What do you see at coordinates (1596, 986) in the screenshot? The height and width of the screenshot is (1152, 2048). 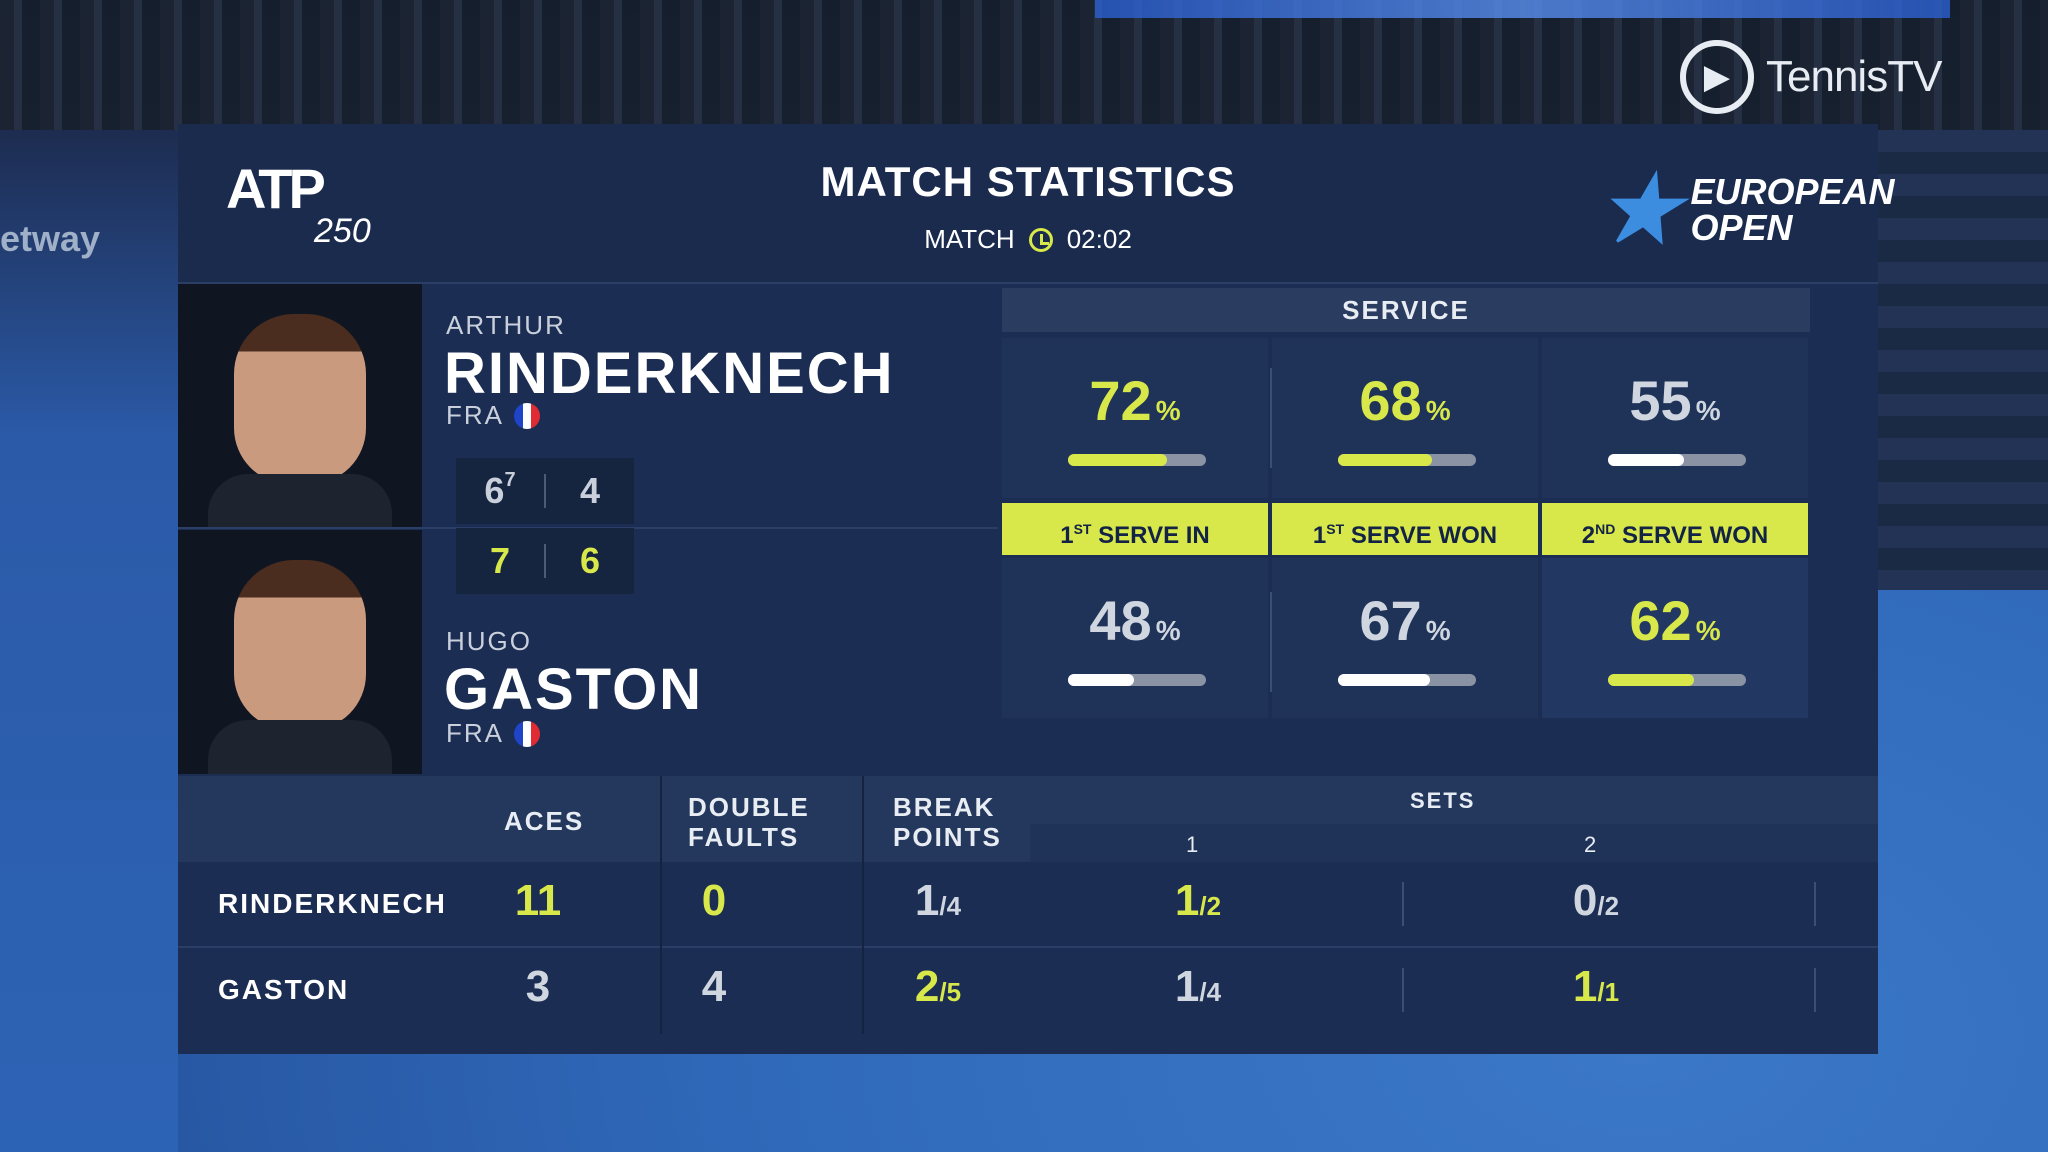 I see `set2-break-points: 1/1` at bounding box center [1596, 986].